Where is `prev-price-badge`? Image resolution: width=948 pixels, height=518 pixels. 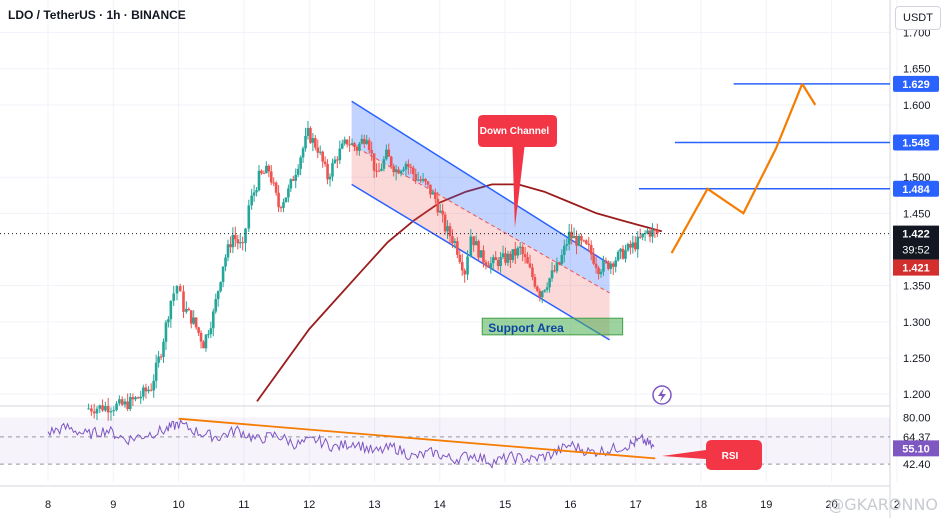 prev-price-badge is located at coordinates (916, 267).